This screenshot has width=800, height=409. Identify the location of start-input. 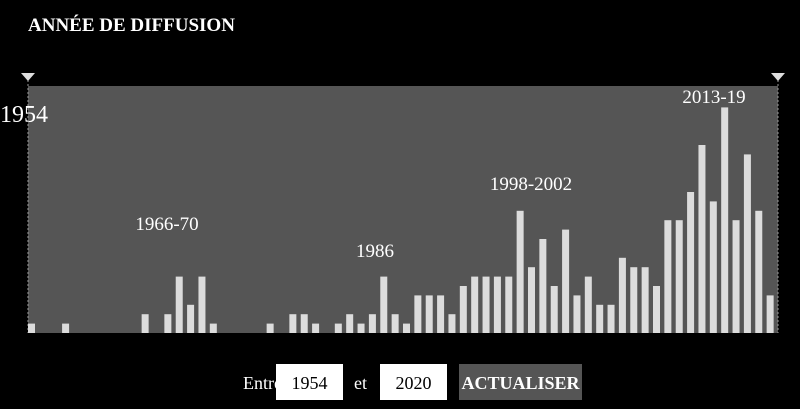
(309, 382).